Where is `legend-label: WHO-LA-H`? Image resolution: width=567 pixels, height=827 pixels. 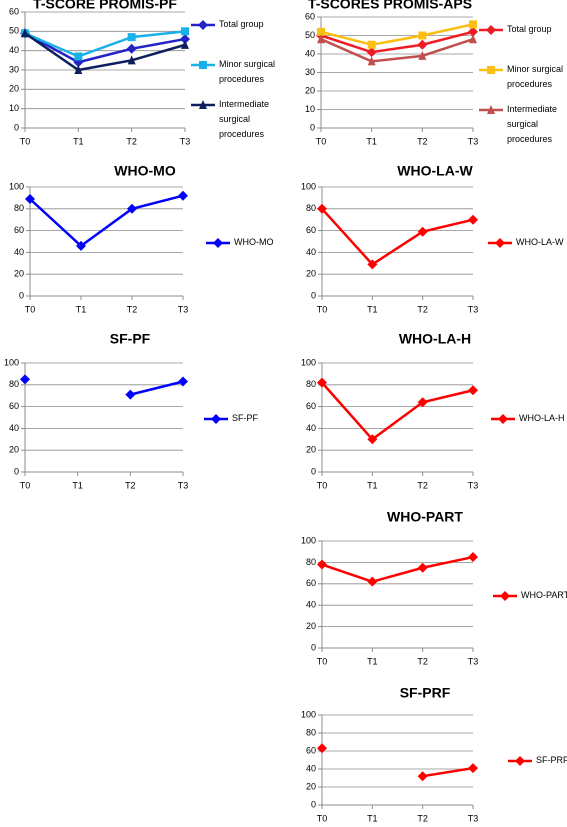 legend-label: WHO-LA-H is located at coordinates (542, 417).